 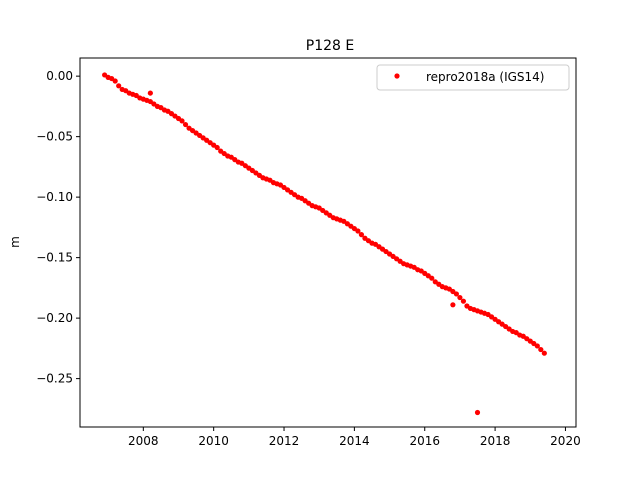 I want to click on chart-title: P128 E, so click(x=330, y=46).